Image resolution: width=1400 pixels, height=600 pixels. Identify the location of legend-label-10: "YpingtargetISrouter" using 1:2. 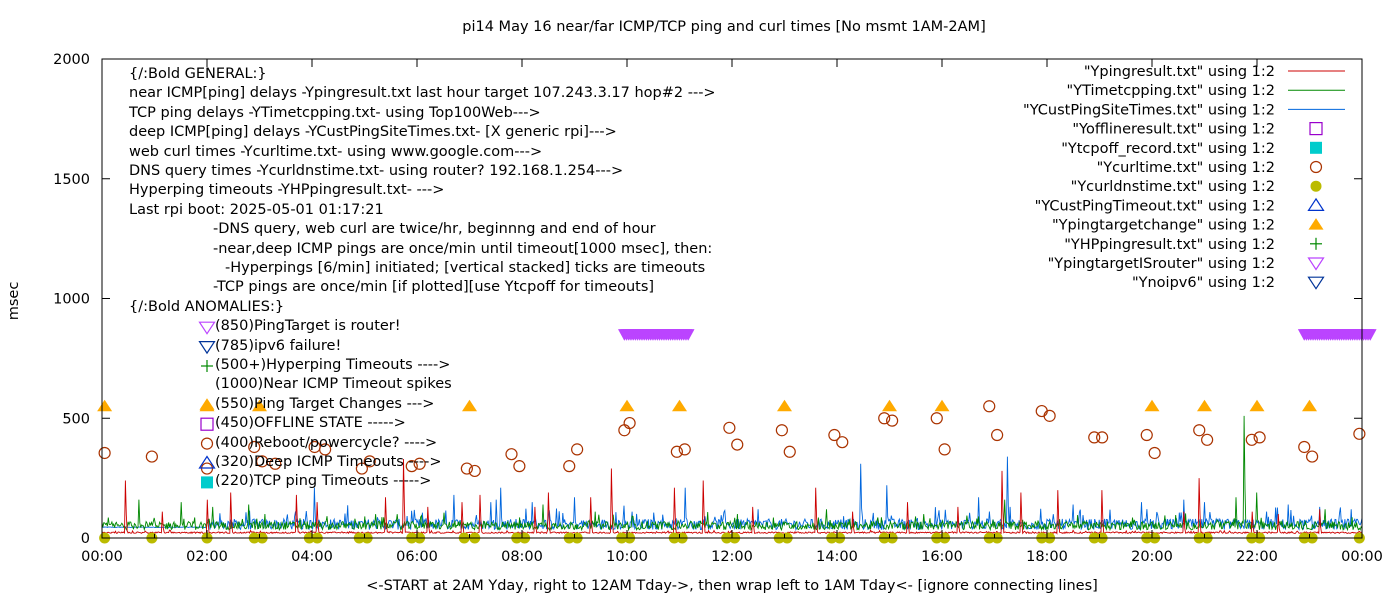
(1161, 264).